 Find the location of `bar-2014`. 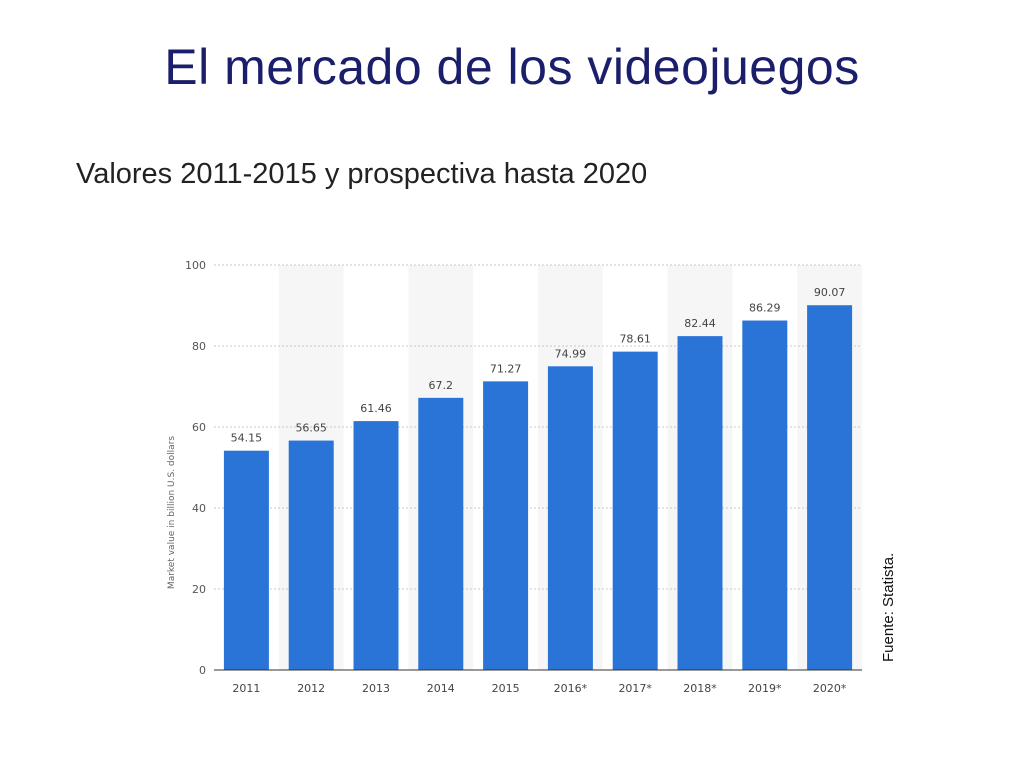

bar-2014 is located at coordinates (441, 533).